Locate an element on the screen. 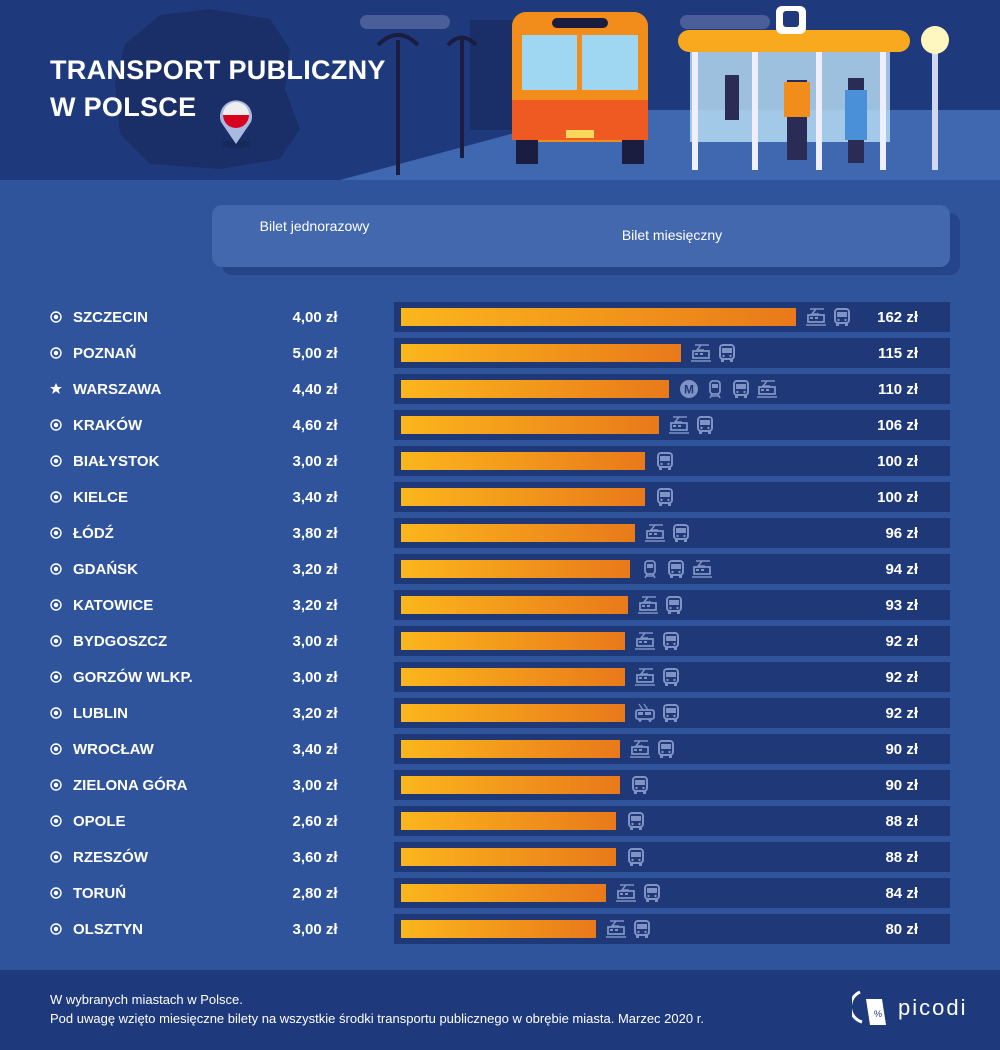 The height and width of the screenshot is (1050, 1000). monthly-bar-track: 106 zł is located at coordinates (672, 425).